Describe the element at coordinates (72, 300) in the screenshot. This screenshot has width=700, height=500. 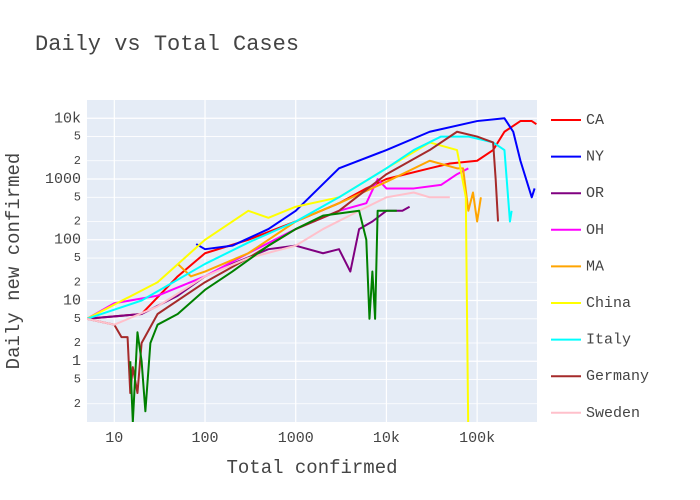
I see `y-tick-label: 10` at that location.